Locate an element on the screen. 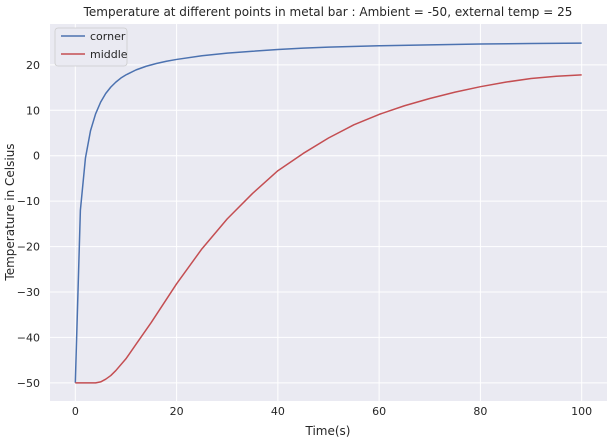 The width and height of the screenshot is (614, 442). y-axis-label: Temperature in Celsius is located at coordinates (10, 212).